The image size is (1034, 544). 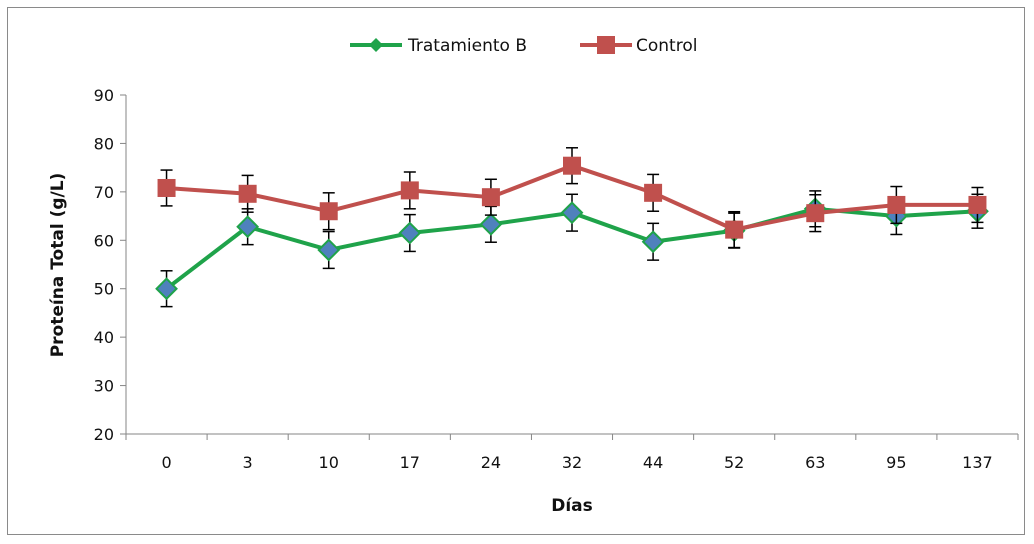 I want to click on legend: Tratamiento B Control, so click(x=523, y=46).